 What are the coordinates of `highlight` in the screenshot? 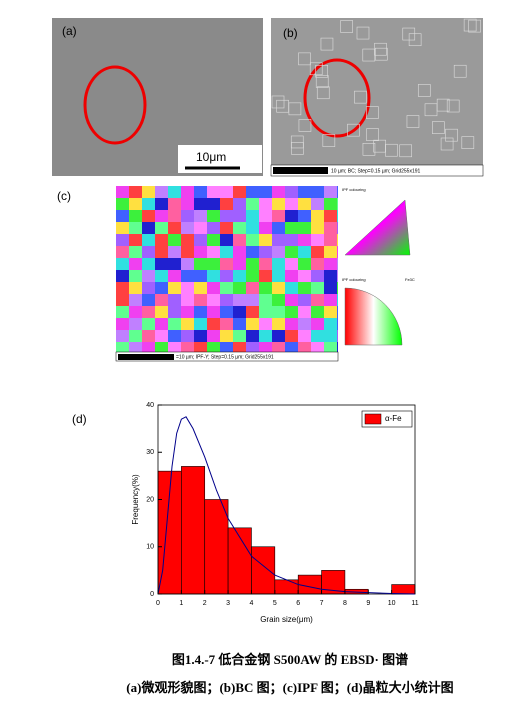 It's located at (337, 98).